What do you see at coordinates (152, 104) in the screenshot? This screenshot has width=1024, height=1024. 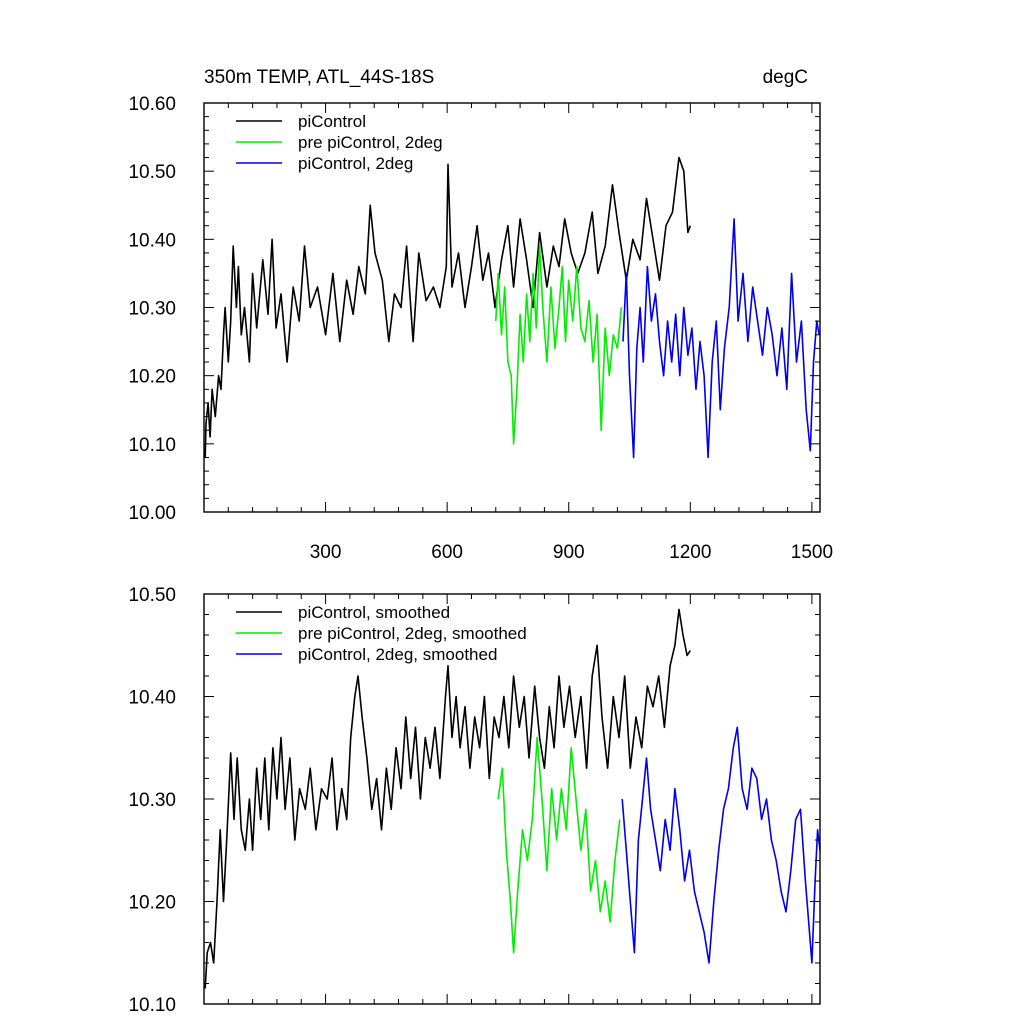 I see `y-tick-label: 10.60` at bounding box center [152, 104].